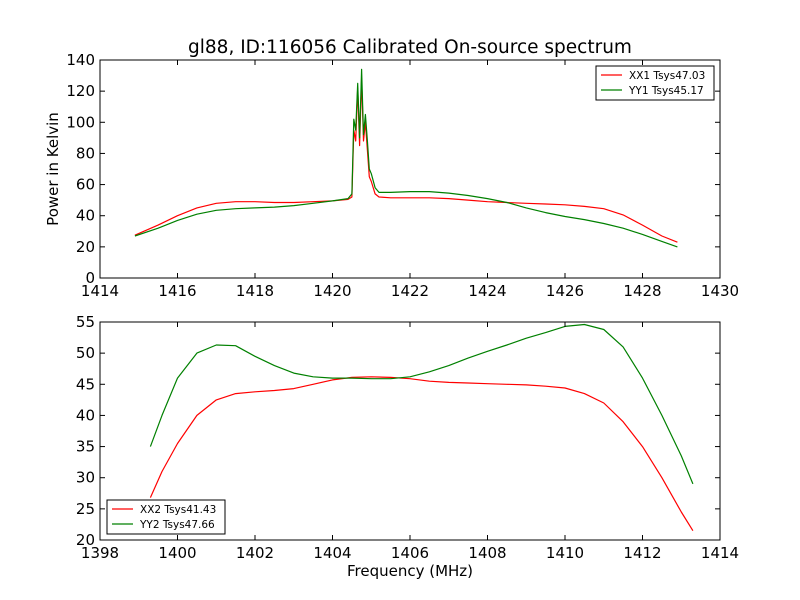 Image resolution: width=800 pixels, height=600 pixels. What do you see at coordinates (332, 553) in the screenshot?
I see `x-tick-label: 1404` at bounding box center [332, 553].